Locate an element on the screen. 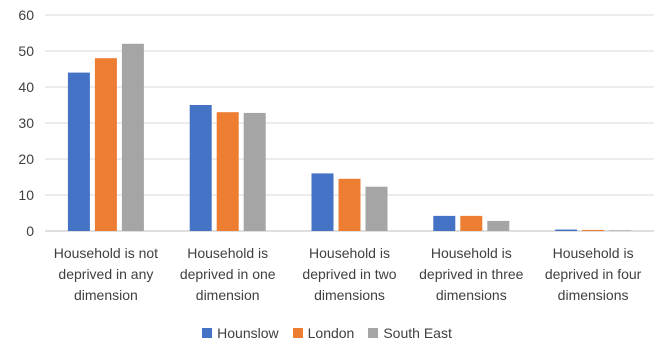 The image size is (654, 346). legend-item: London is located at coordinates (323, 333).